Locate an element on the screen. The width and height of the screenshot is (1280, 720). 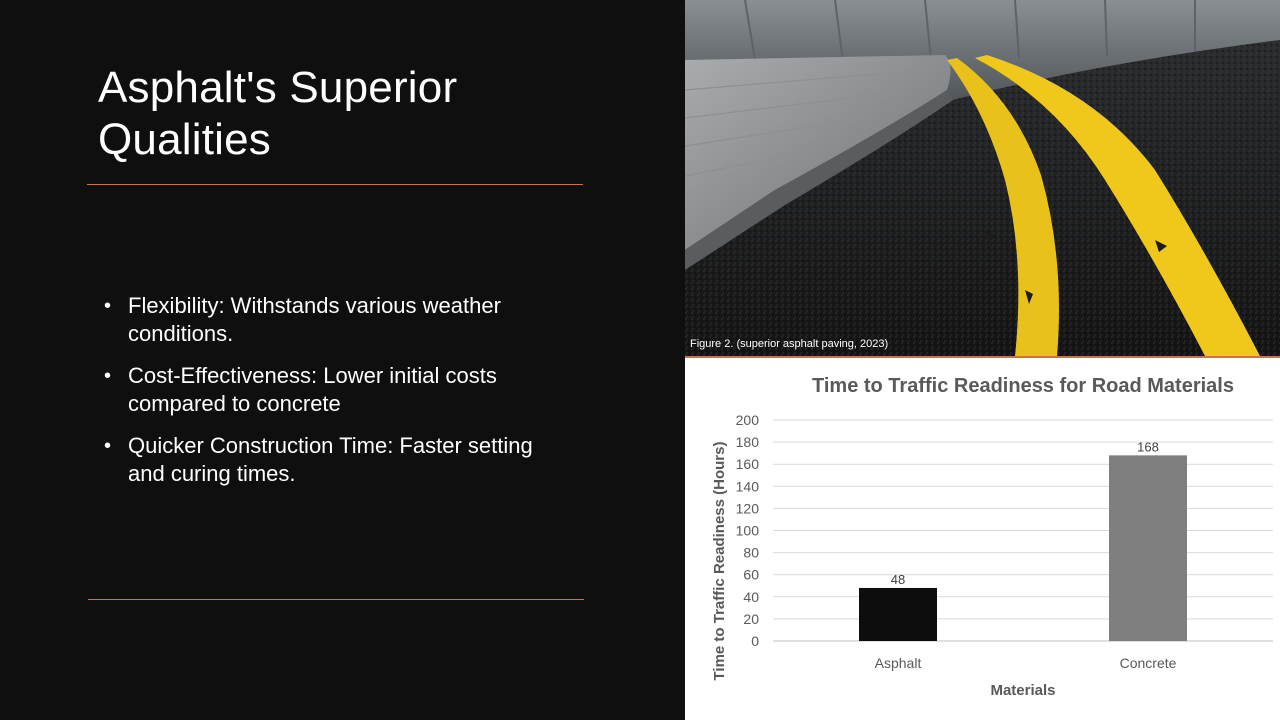
y-tick-label: 180 is located at coordinates (748, 442).